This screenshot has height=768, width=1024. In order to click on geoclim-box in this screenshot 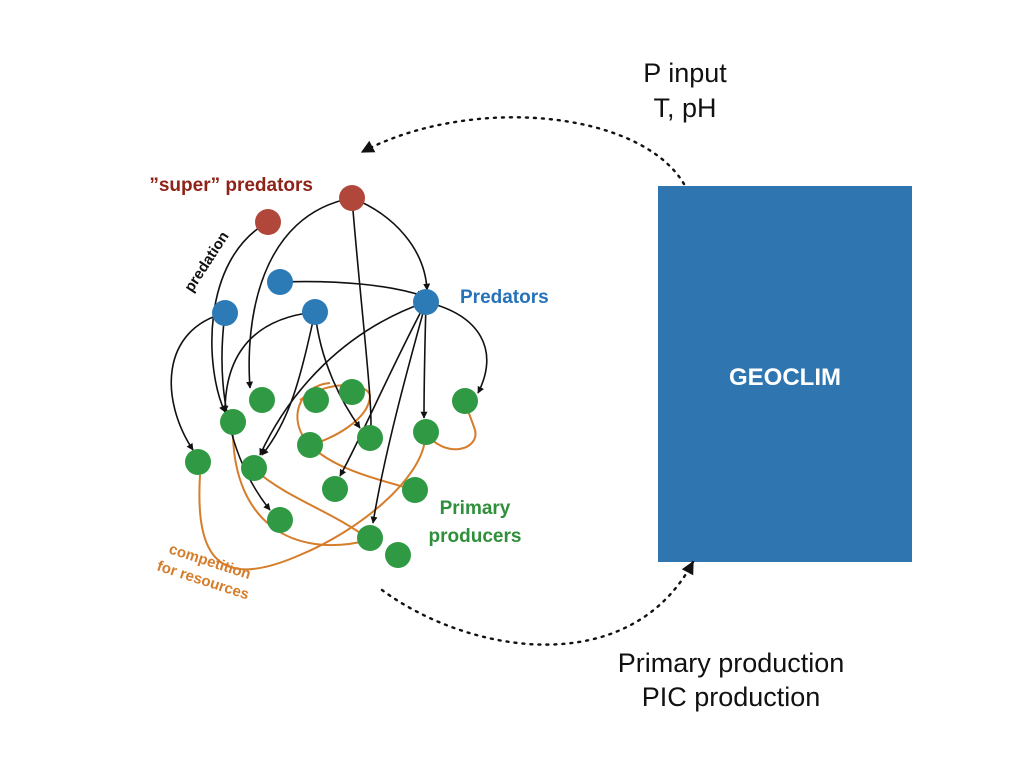, I will do `click(785, 374)`.